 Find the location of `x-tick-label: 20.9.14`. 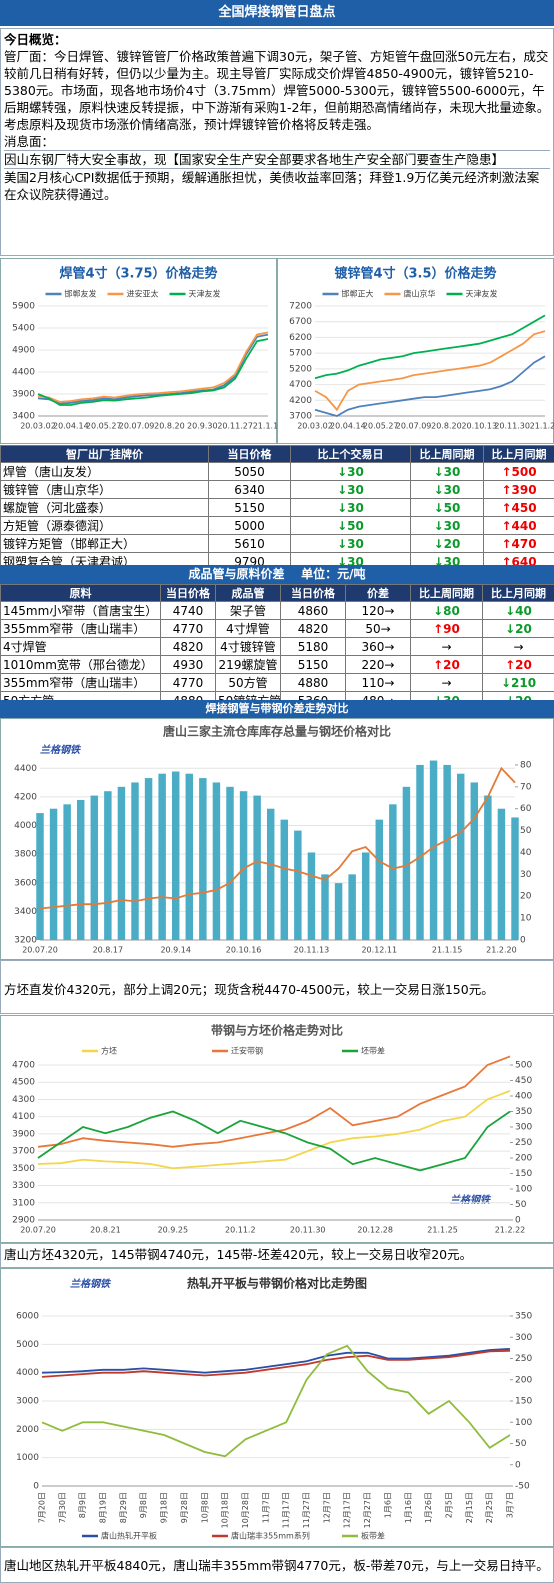

x-tick-label: 20.9.14 is located at coordinates (175, 950).